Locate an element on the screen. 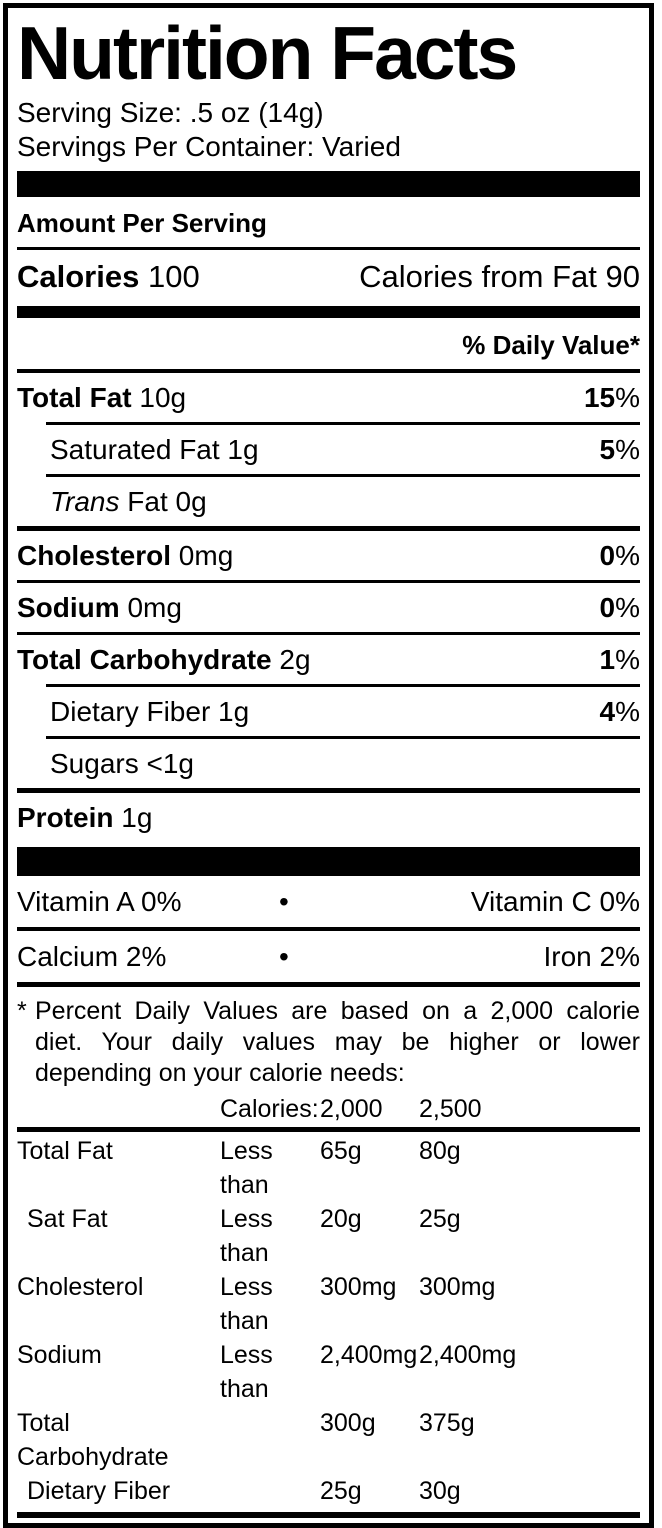  dv-table-cell: 80g is located at coordinates (440, 1150).